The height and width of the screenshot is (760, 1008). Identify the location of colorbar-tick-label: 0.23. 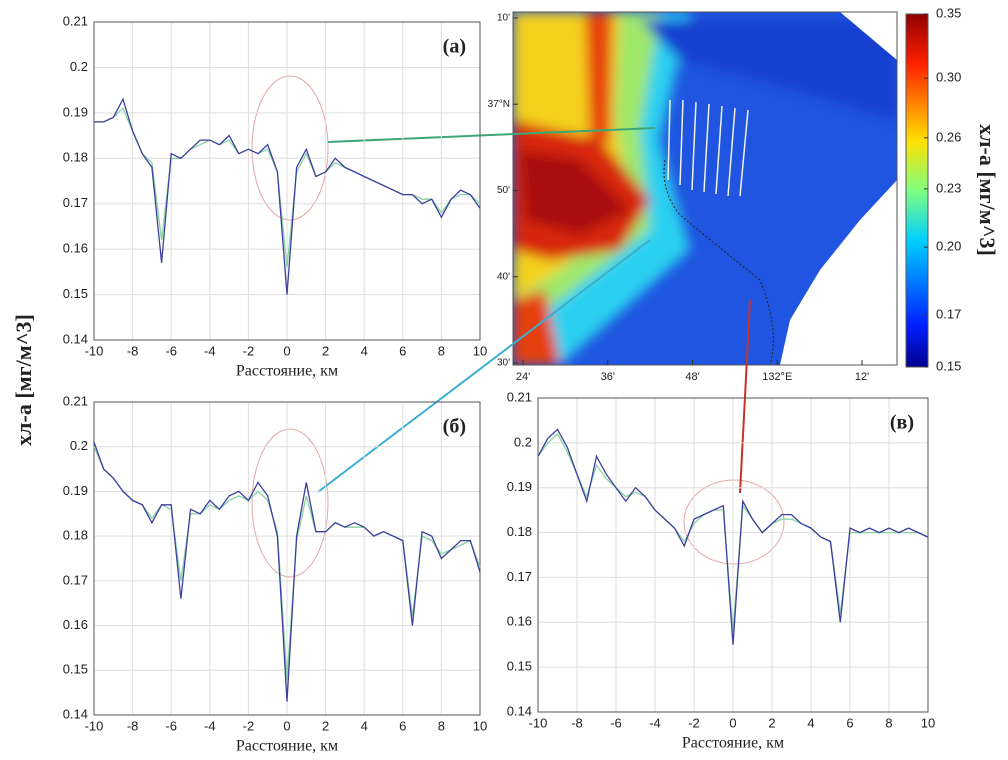
(948, 187).